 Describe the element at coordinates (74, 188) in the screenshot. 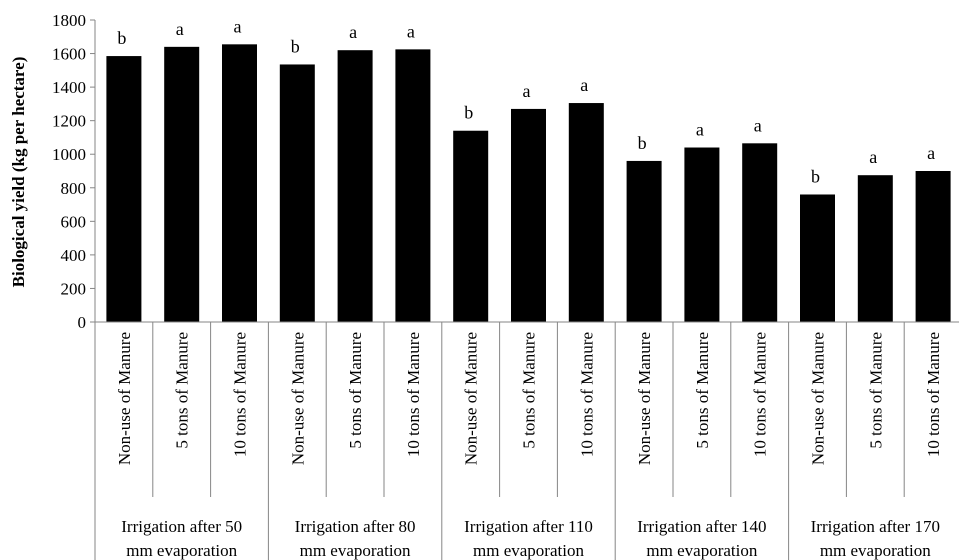

I see `y-tick-label: 800` at that location.